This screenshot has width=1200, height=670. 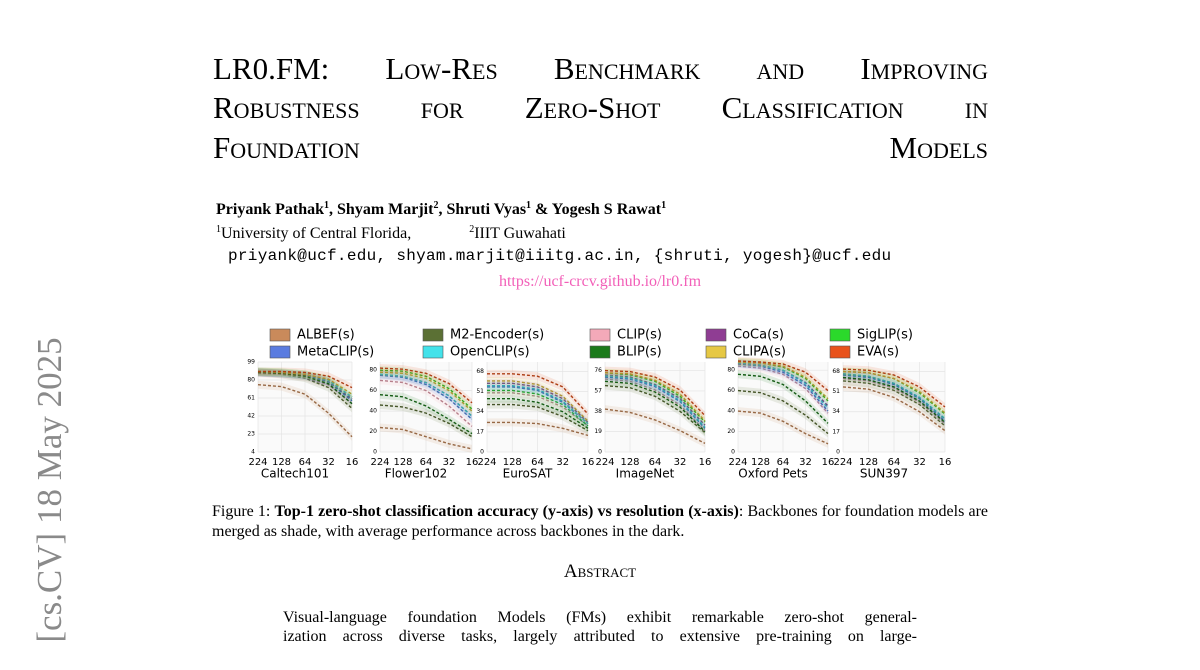 What do you see at coordinates (885, 335) in the screenshot?
I see `legend-label: SigLIP(s)` at bounding box center [885, 335].